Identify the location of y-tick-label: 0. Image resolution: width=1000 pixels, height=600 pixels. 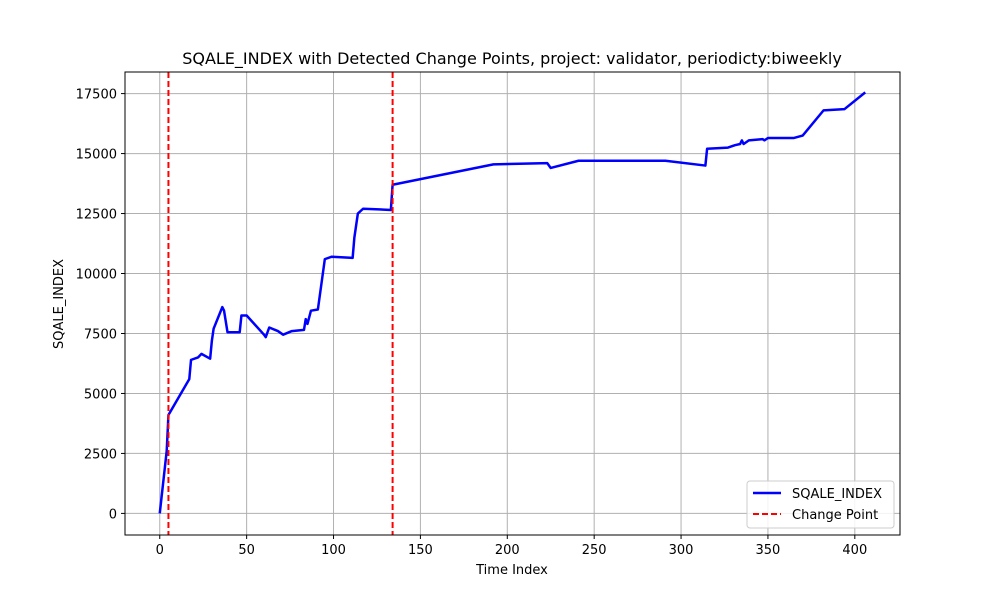
(113, 514).